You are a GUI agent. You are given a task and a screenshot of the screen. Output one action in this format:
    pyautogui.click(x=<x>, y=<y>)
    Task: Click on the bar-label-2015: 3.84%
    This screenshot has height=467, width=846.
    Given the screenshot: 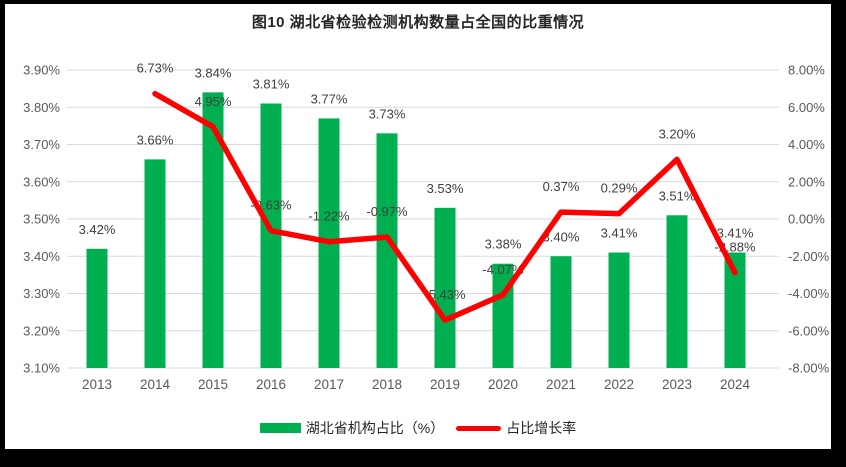 What is the action you would take?
    pyautogui.click(x=213, y=72)
    